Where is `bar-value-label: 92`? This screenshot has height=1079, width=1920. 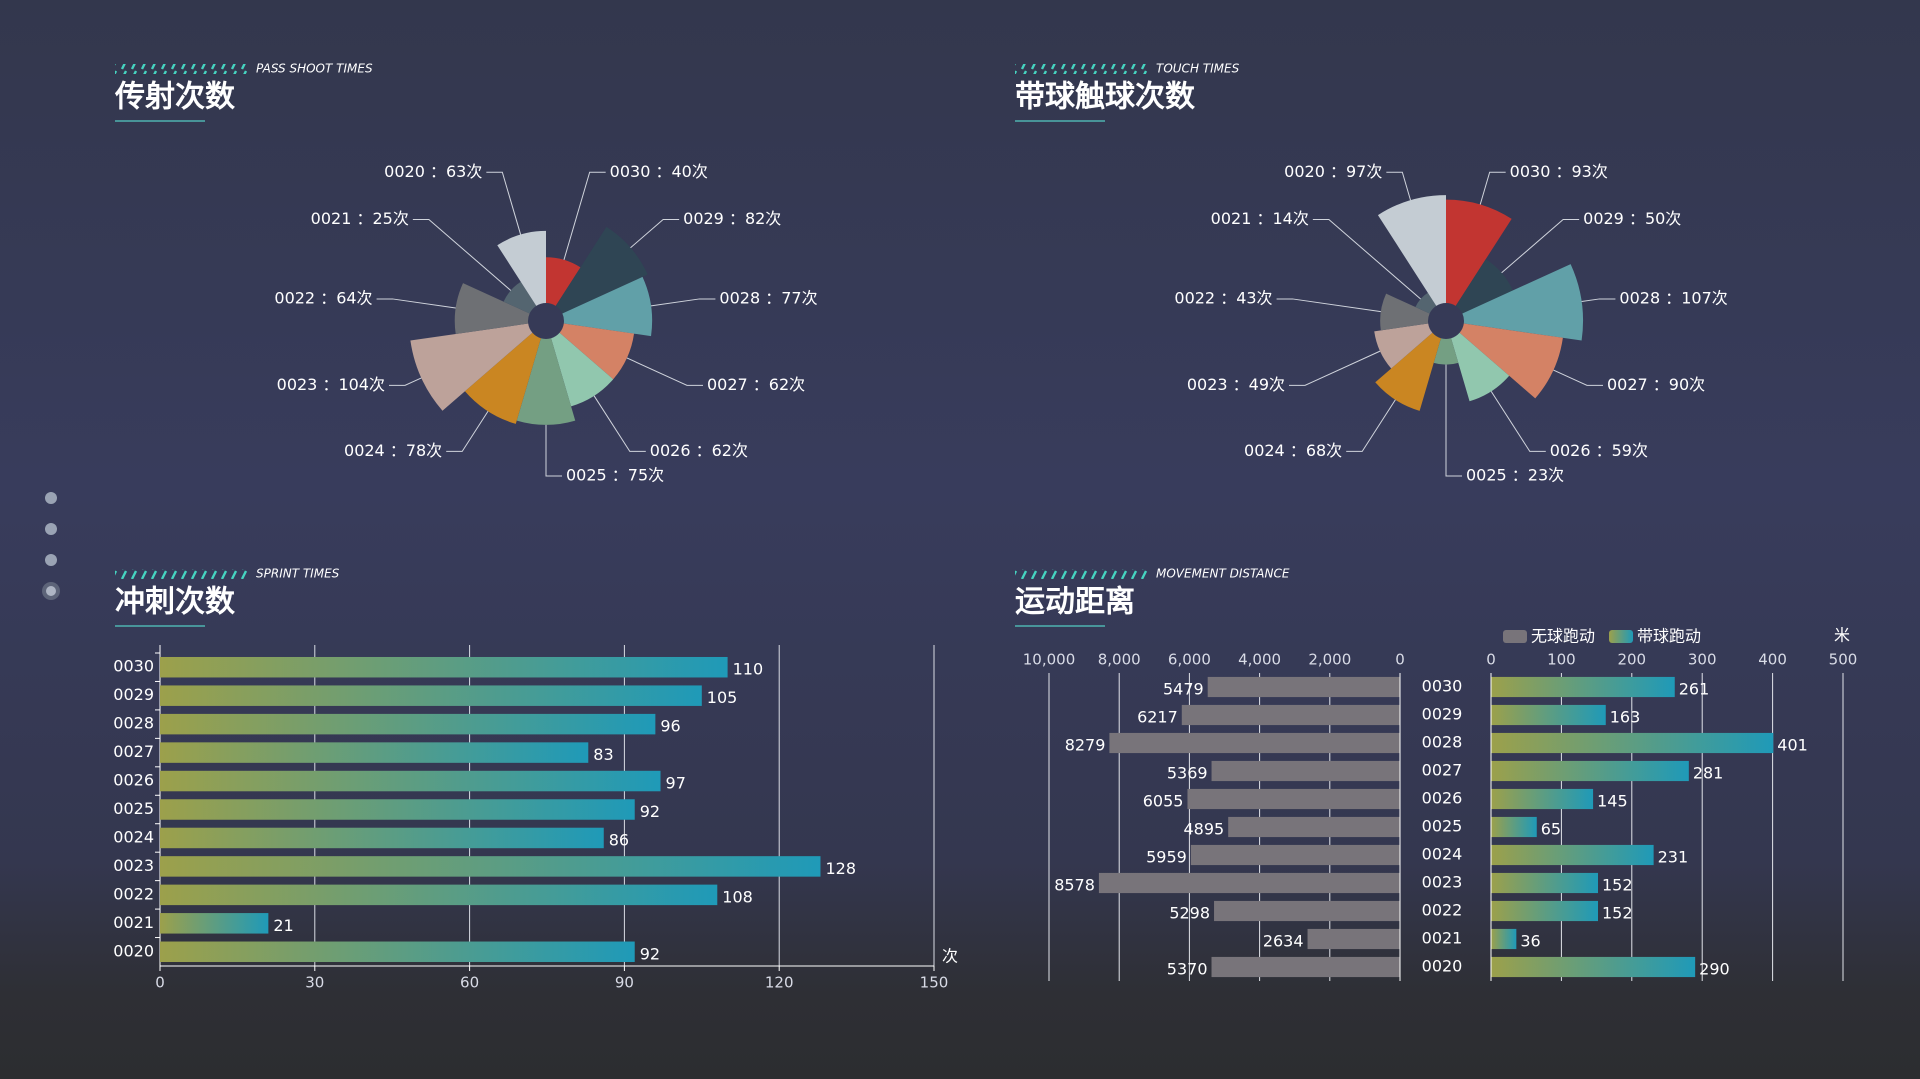
bar-value-label: 92 is located at coordinates (650, 953).